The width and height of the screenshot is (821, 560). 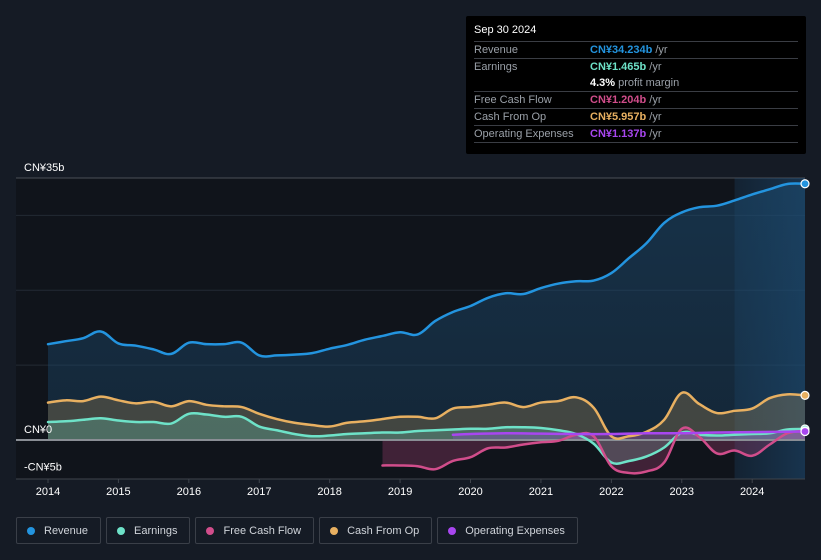 I want to click on x-tick-label: 2022, so click(x=611, y=492).